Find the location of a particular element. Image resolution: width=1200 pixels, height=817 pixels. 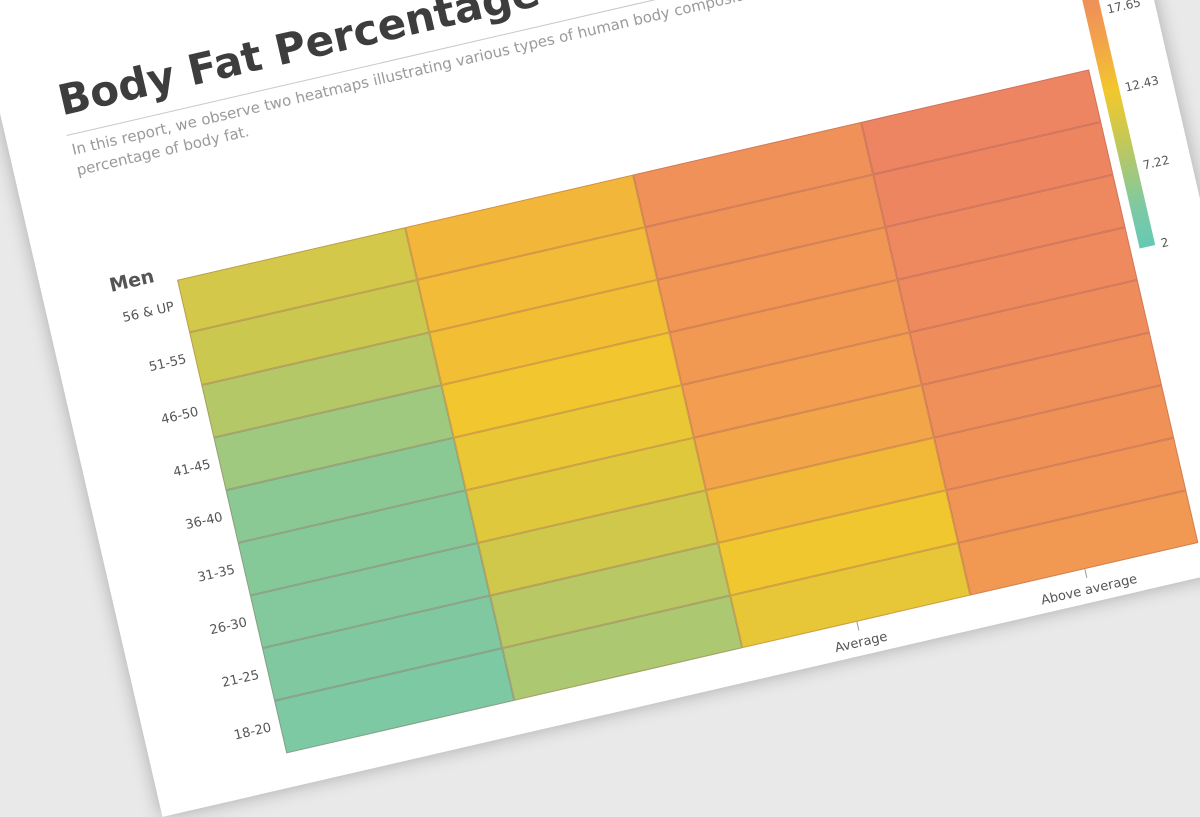

x-axis-label: Average is located at coordinates (861, 643).